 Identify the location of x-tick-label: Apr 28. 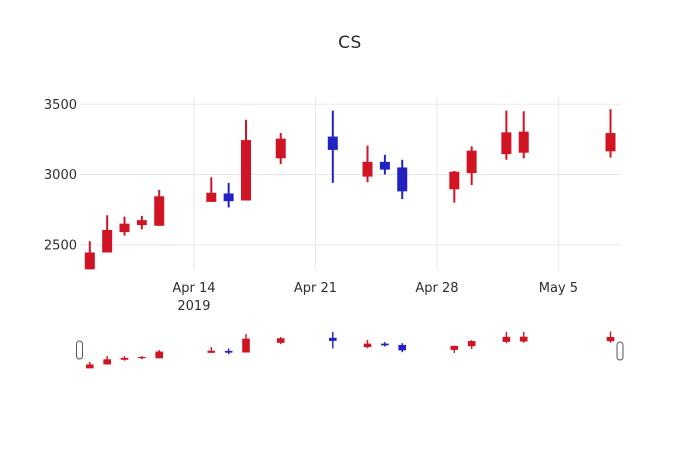
(436, 288).